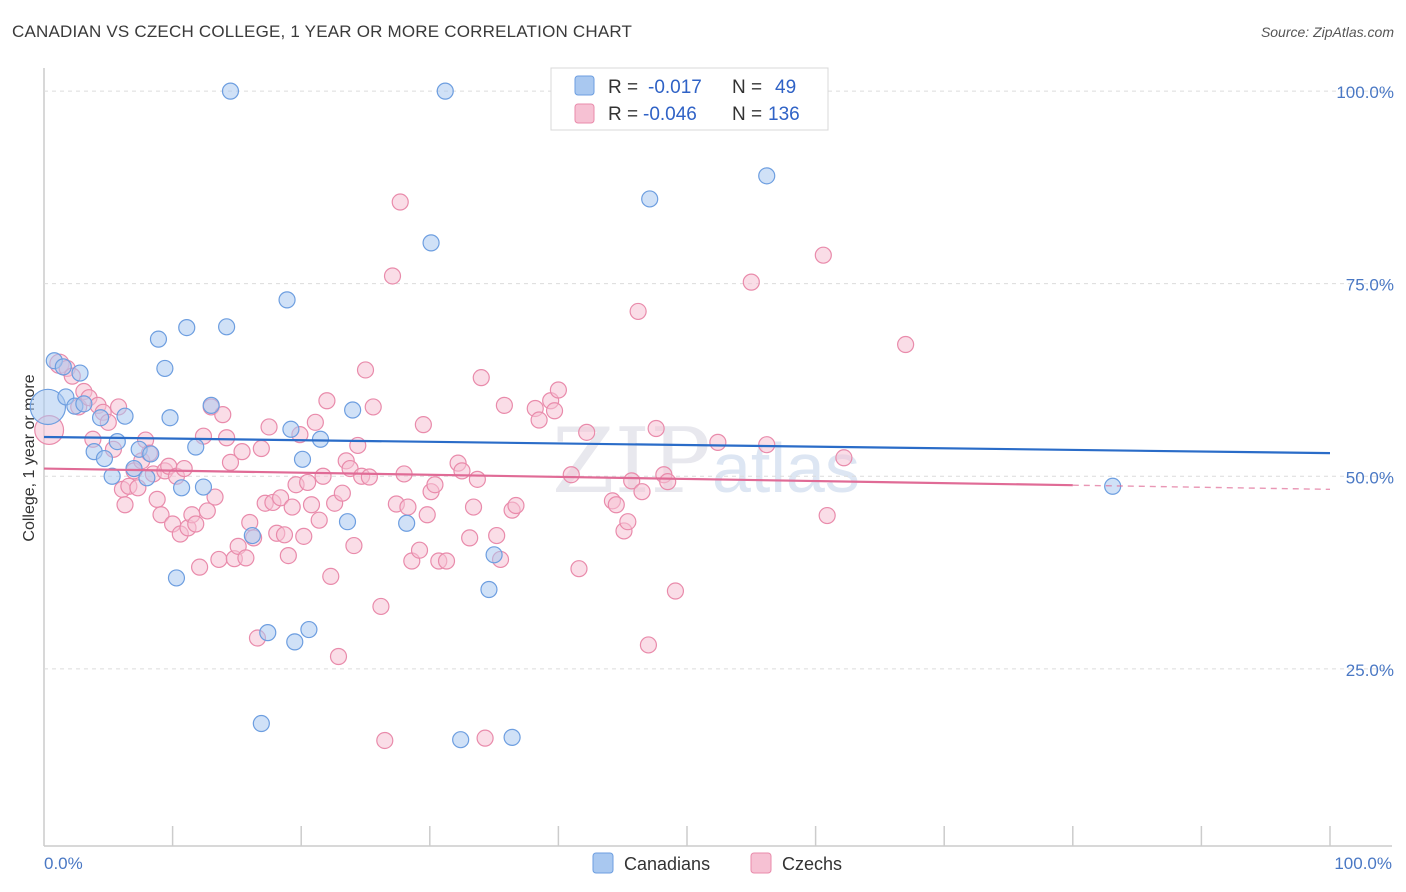 The width and height of the screenshot is (1406, 892). I want to click on bottom-legend-swatch-canadians, so click(603, 863).